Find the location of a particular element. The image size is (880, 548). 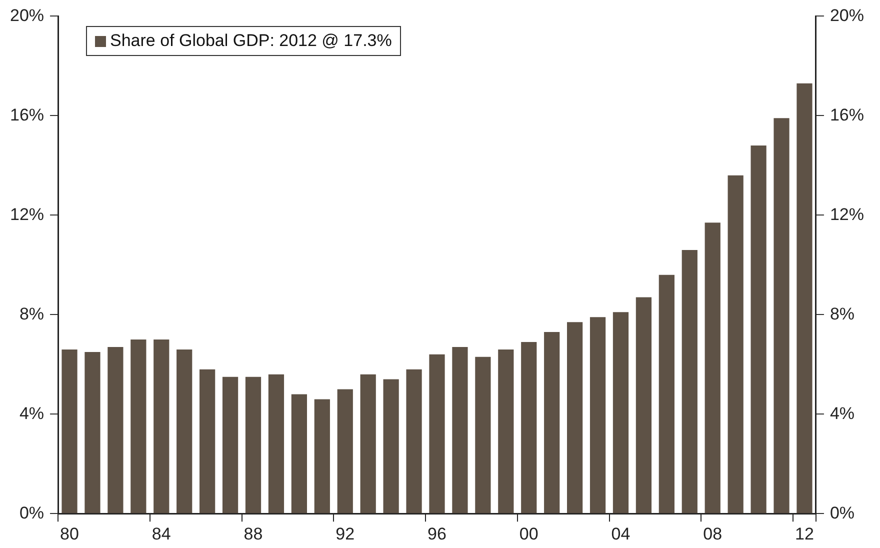

y2-tick-label: 0% is located at coordinates (842, 512).